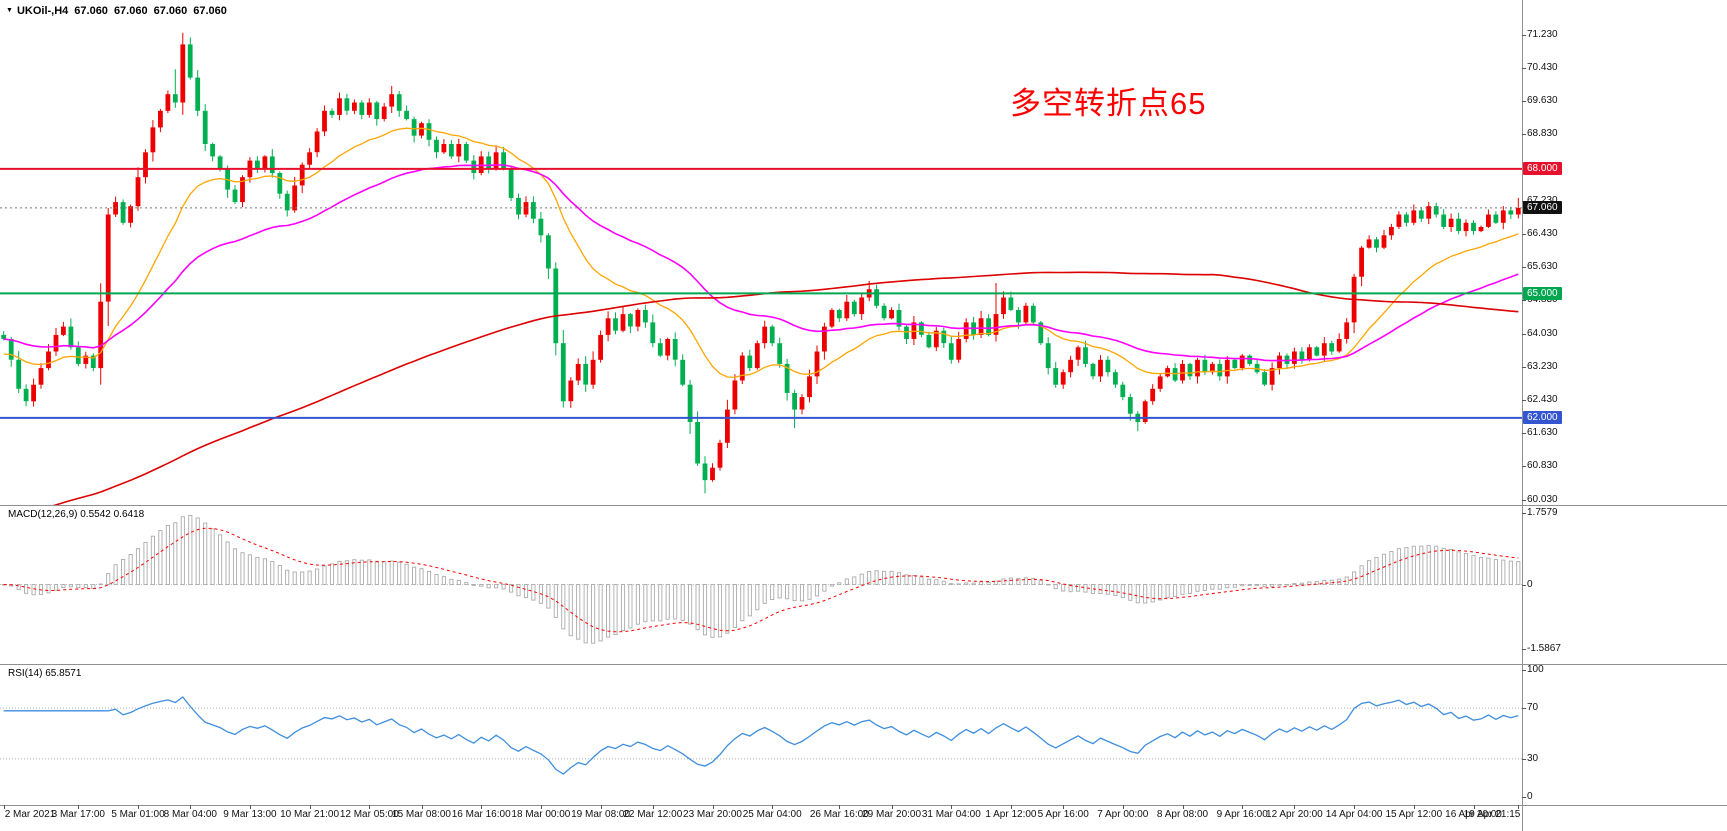 Image resolution: width=1727 pixels, height=831 pixels. Describe the element at coordinates (1535, 669) in the screenshot. I see `rsi-axis-label: 100` at that location.